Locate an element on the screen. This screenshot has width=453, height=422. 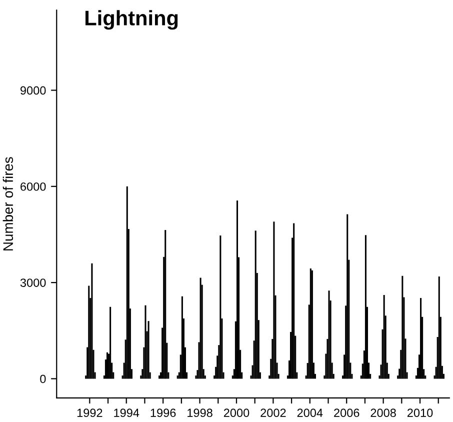
x-tick-label: 2000 is located at coordinates (237, 413).